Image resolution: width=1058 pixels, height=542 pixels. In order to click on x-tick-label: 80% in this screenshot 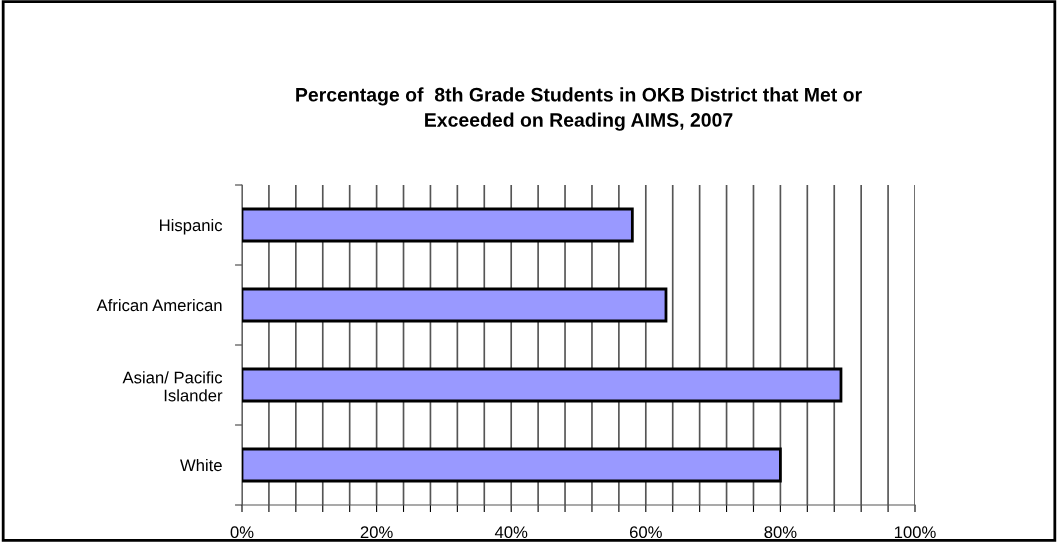, I will do `click(780, 532)`.